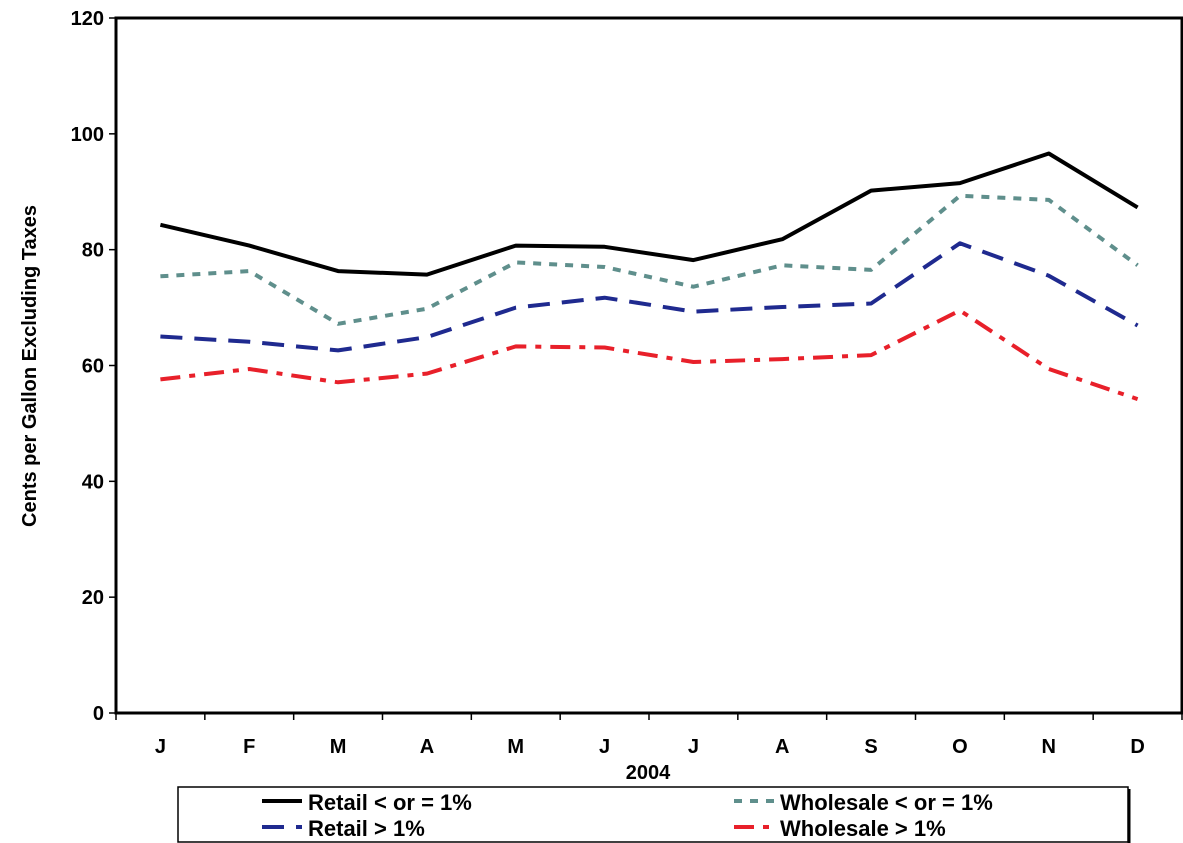 Image resolution: width=1183 pixels, height=843 pixels. I want to click on legend-label-4: Wholesale > 1%, so click(863, 828).